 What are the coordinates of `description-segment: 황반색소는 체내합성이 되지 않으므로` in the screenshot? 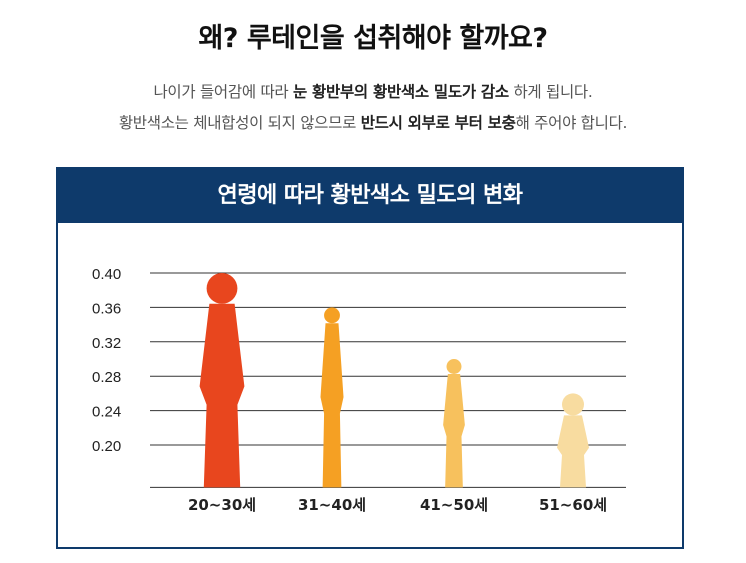 It's located at (239, 123).